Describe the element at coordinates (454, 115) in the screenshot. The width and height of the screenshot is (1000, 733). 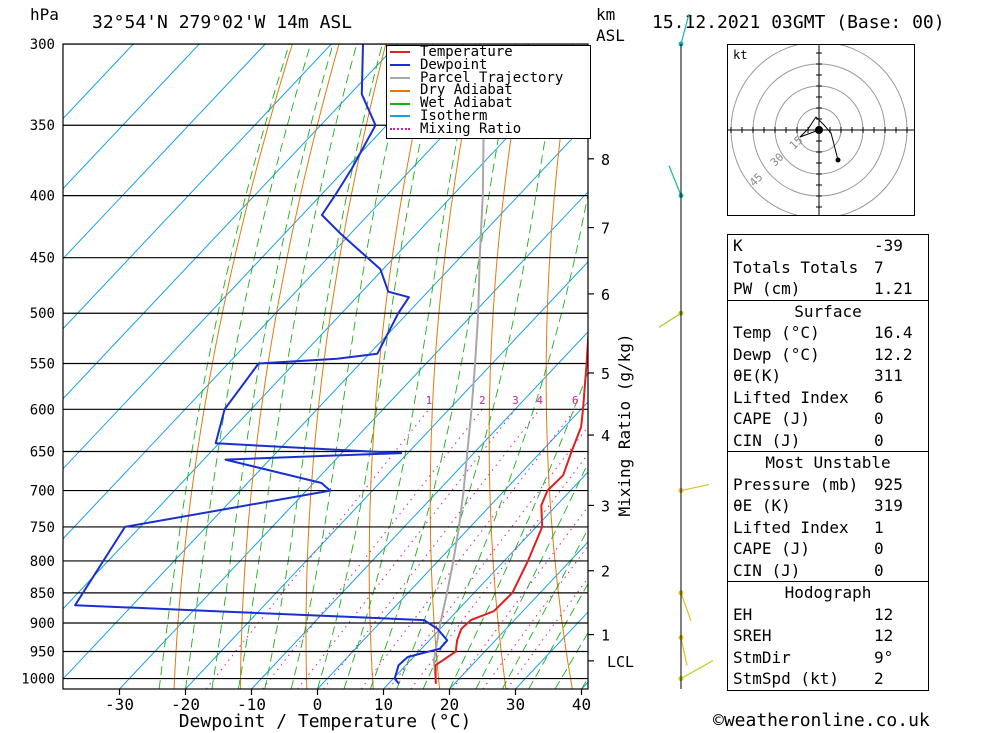
I see `legend-label: Isotherm` at that location.